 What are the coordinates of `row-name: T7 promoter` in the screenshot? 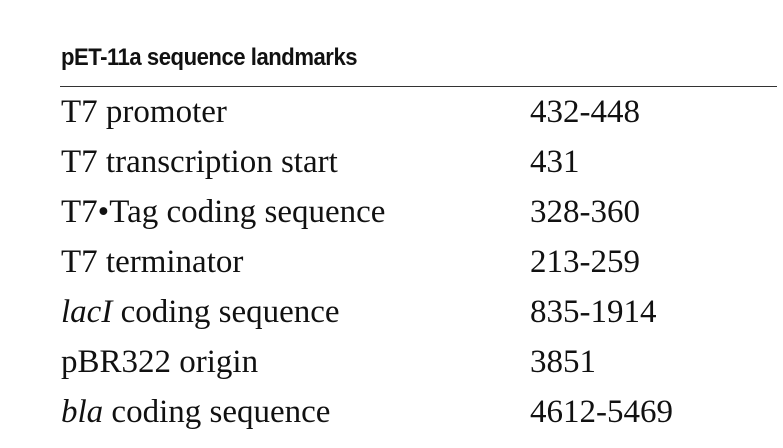 It's located at (144, 112).